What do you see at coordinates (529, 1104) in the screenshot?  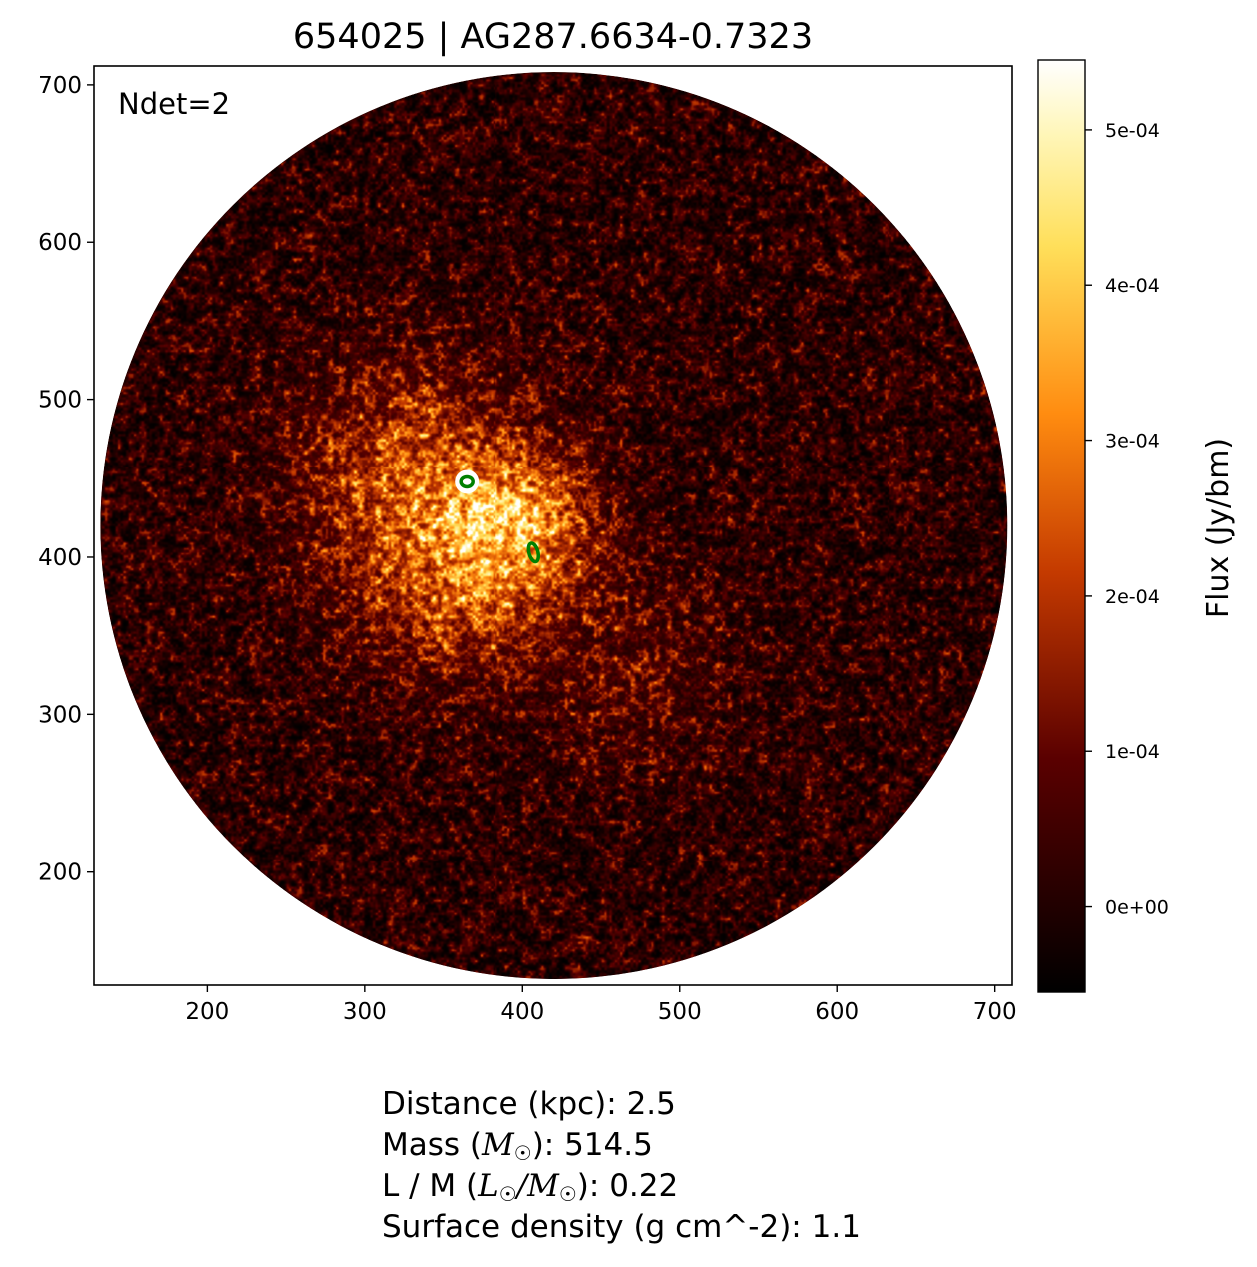 I see `distance-text: Distance (kpc): 2.5` at bounding box center [529, 1104].